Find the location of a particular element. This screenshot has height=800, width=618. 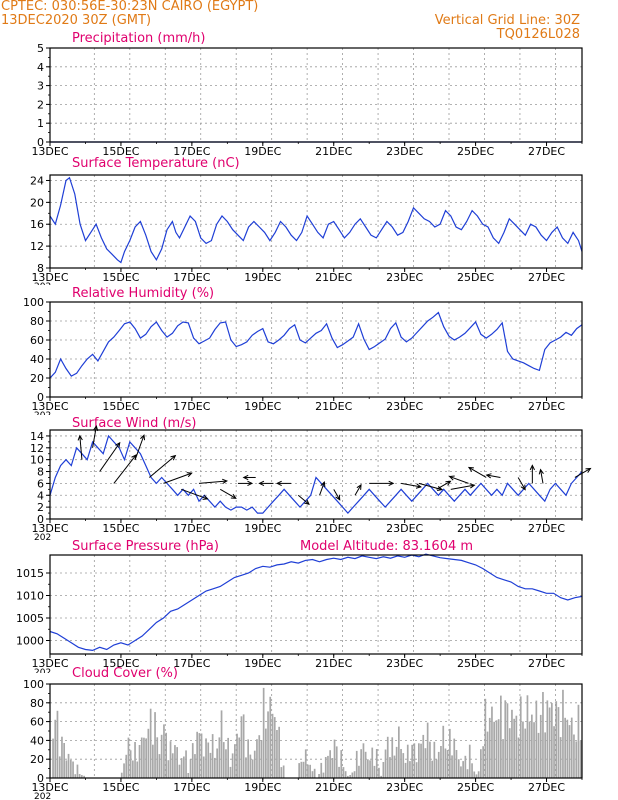

wind-frame is located at coordinates (316, 474).